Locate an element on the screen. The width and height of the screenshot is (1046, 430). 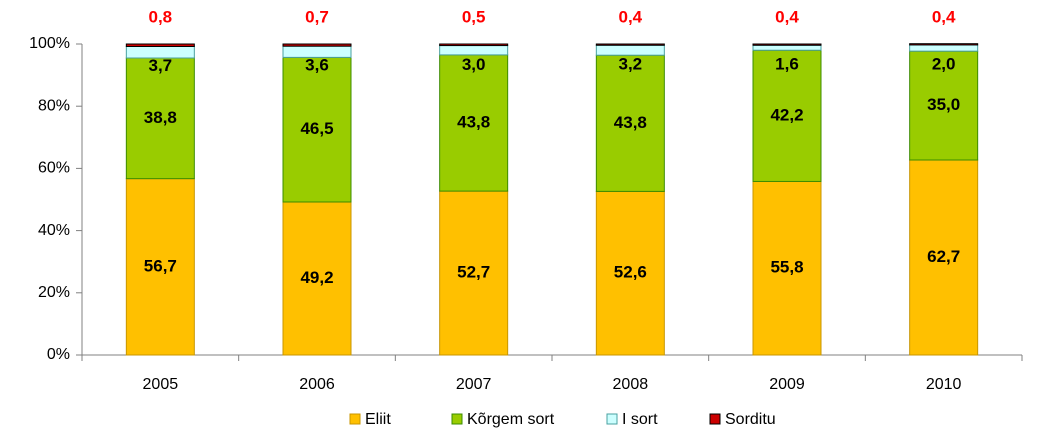
x-tick-label: 2009 is located at coordinates (787, 384).